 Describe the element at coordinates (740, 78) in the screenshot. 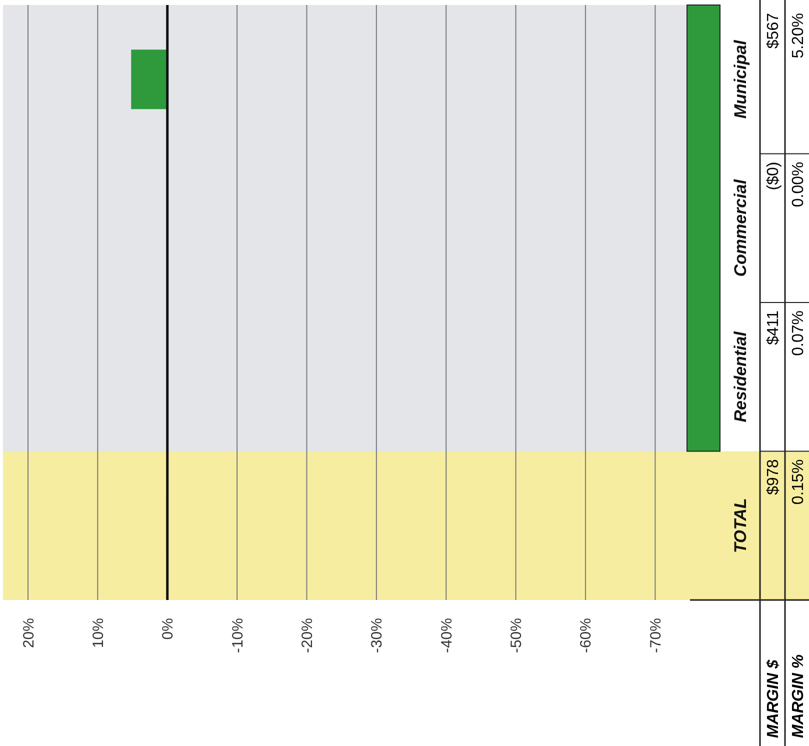

I see `y-tick-label: Municipal` at that location.